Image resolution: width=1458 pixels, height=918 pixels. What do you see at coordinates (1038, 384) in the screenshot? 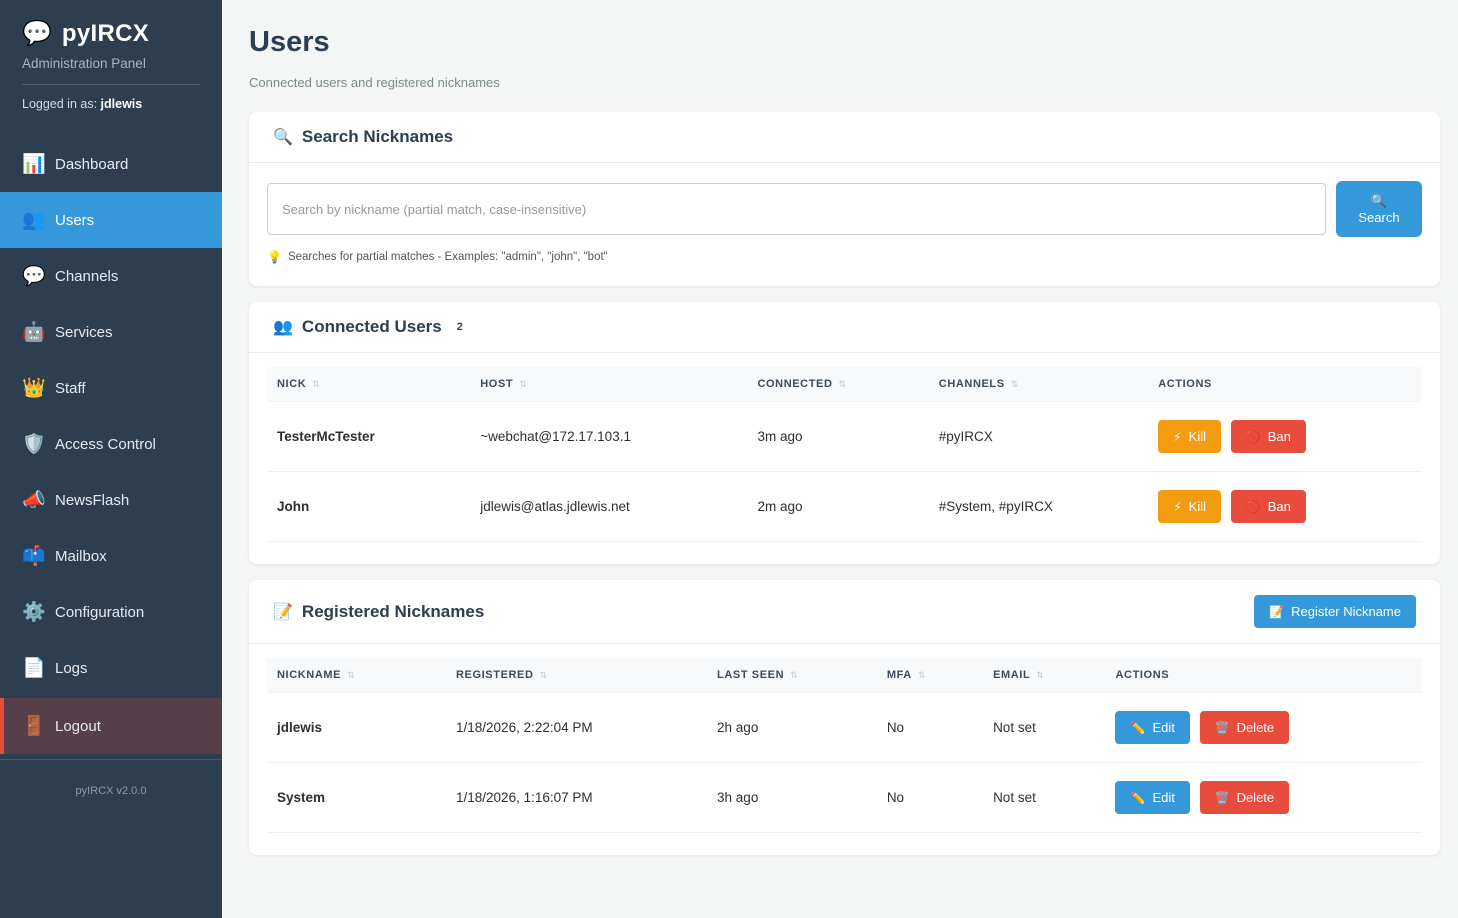
I see `column-header-channels: CHANNELS ⇅` at bounding box center [1038, 384].